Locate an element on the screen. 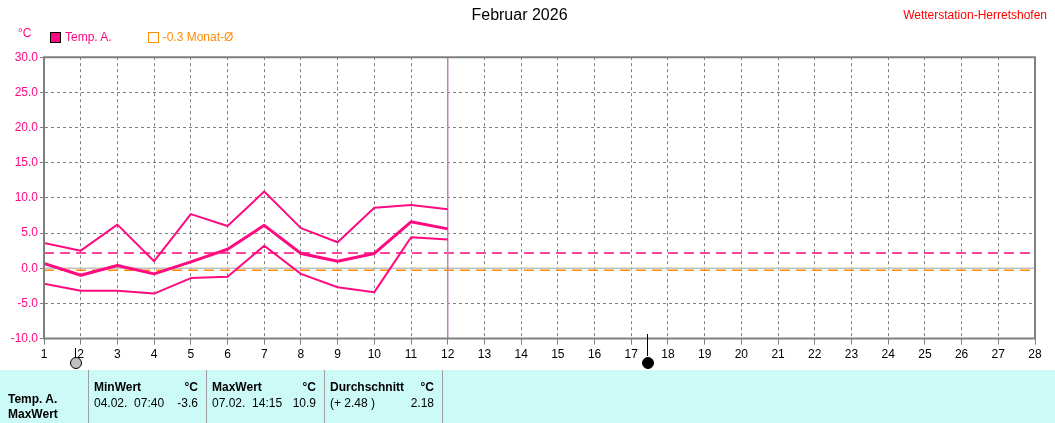 The image size is (1055, 423). x-tick-label: 3 is located at coordinates (118, 354).